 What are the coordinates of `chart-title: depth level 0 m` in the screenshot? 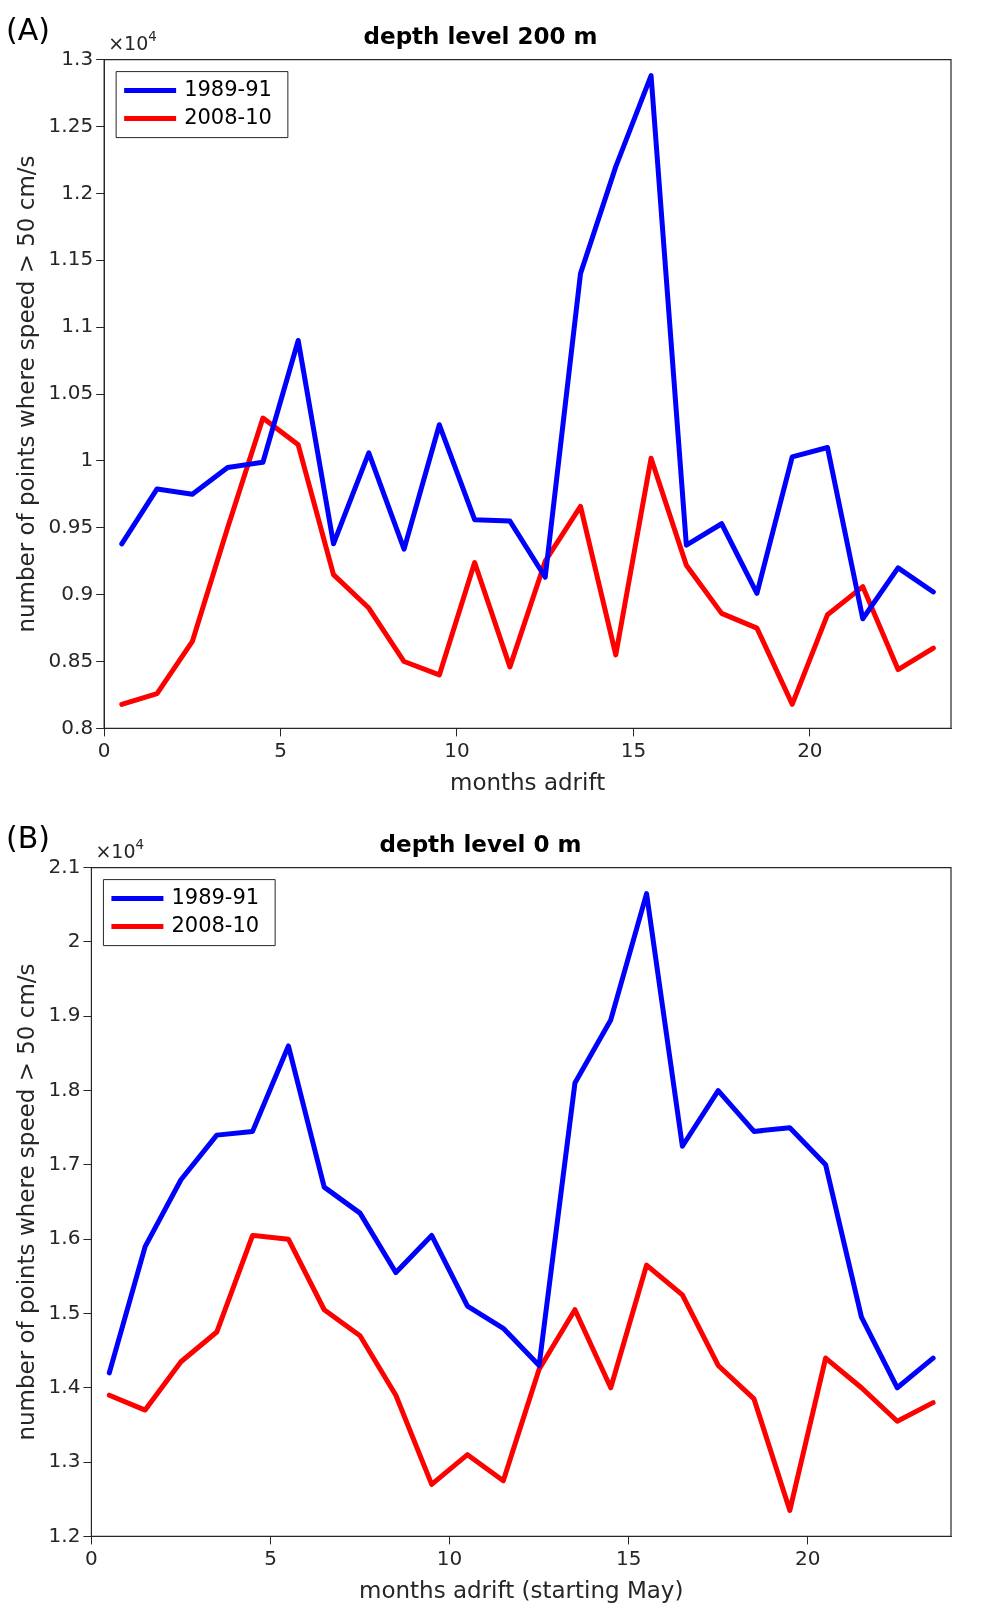 It's located at (480, 843).